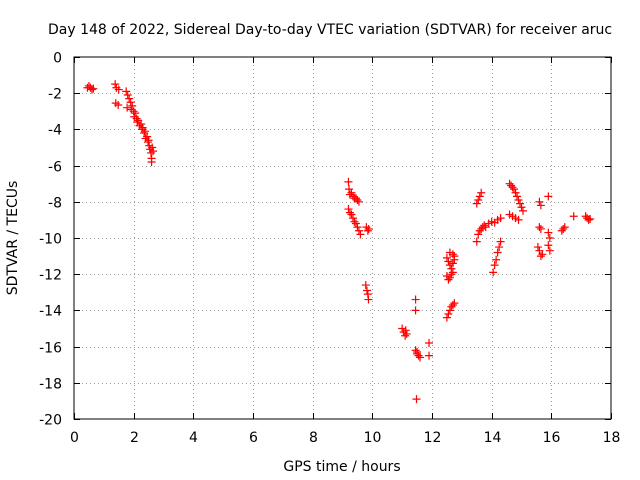  What do you see at coordinates (50, 385) in the screenshot?
I see `y-tick-label: -18` at bounding box center [50, 385].